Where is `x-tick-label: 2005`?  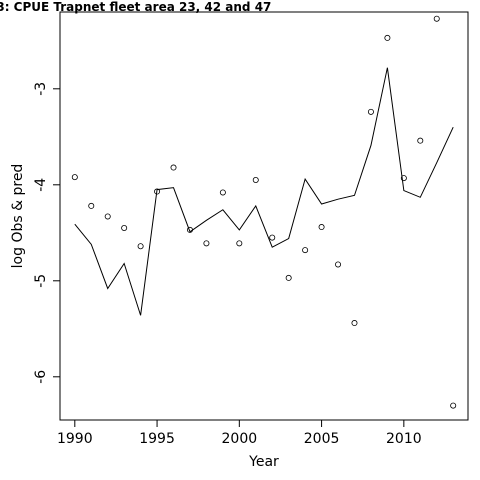
x-tick-label: 2005 is located at coordinates (322, 439).